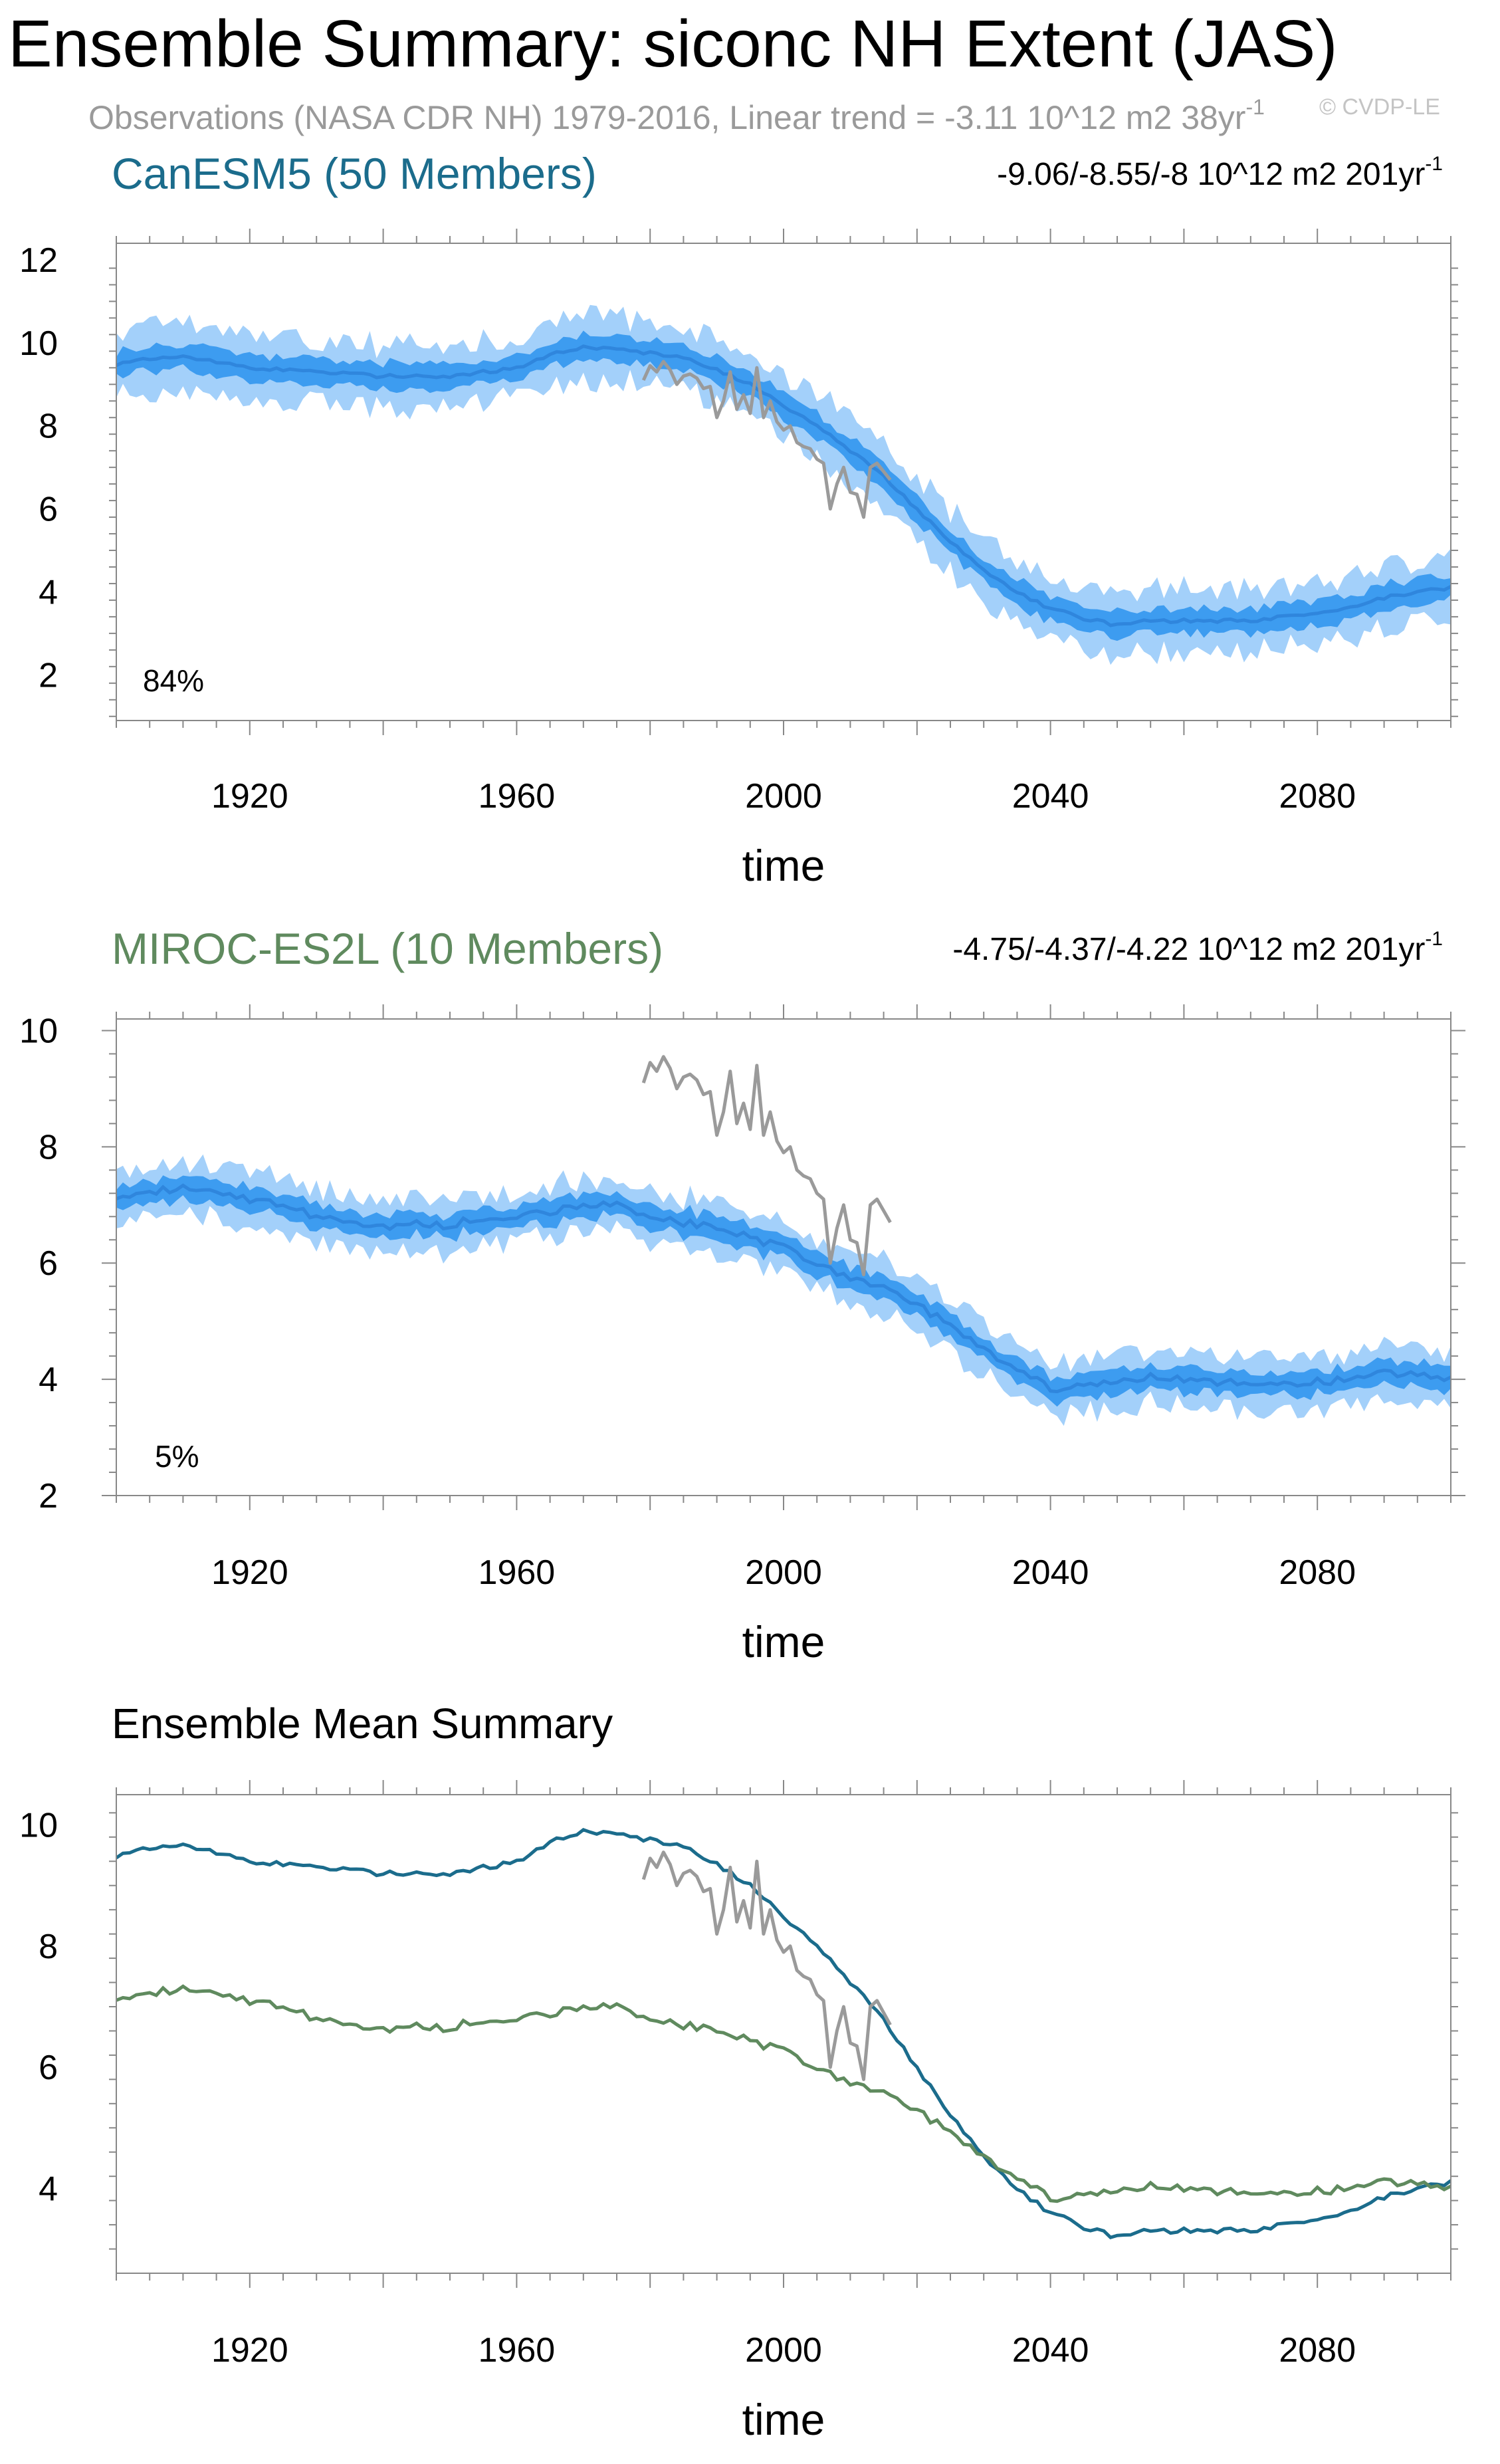 Image resolution: width=1500 pixels, height=2464 pixels. Describe the element at coordinates (1188, 950) in the screenshot. I see `trend-text: -4.75/-4.37/-4.22 10^12 m2 201yr` at that location.